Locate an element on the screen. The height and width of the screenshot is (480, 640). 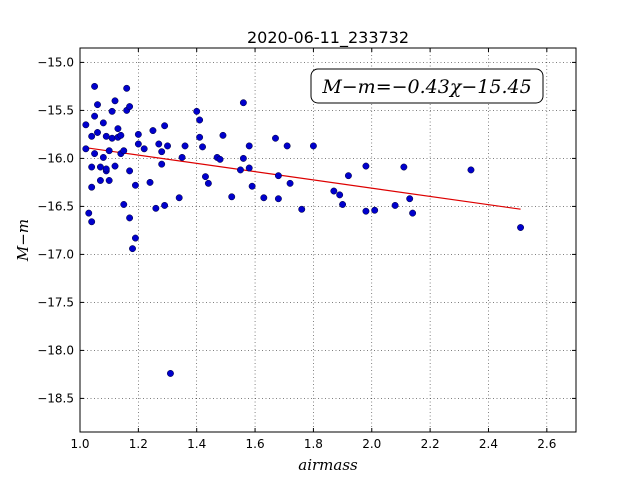
x-tick-label: 1.2 is located at coordinates (138, 444).